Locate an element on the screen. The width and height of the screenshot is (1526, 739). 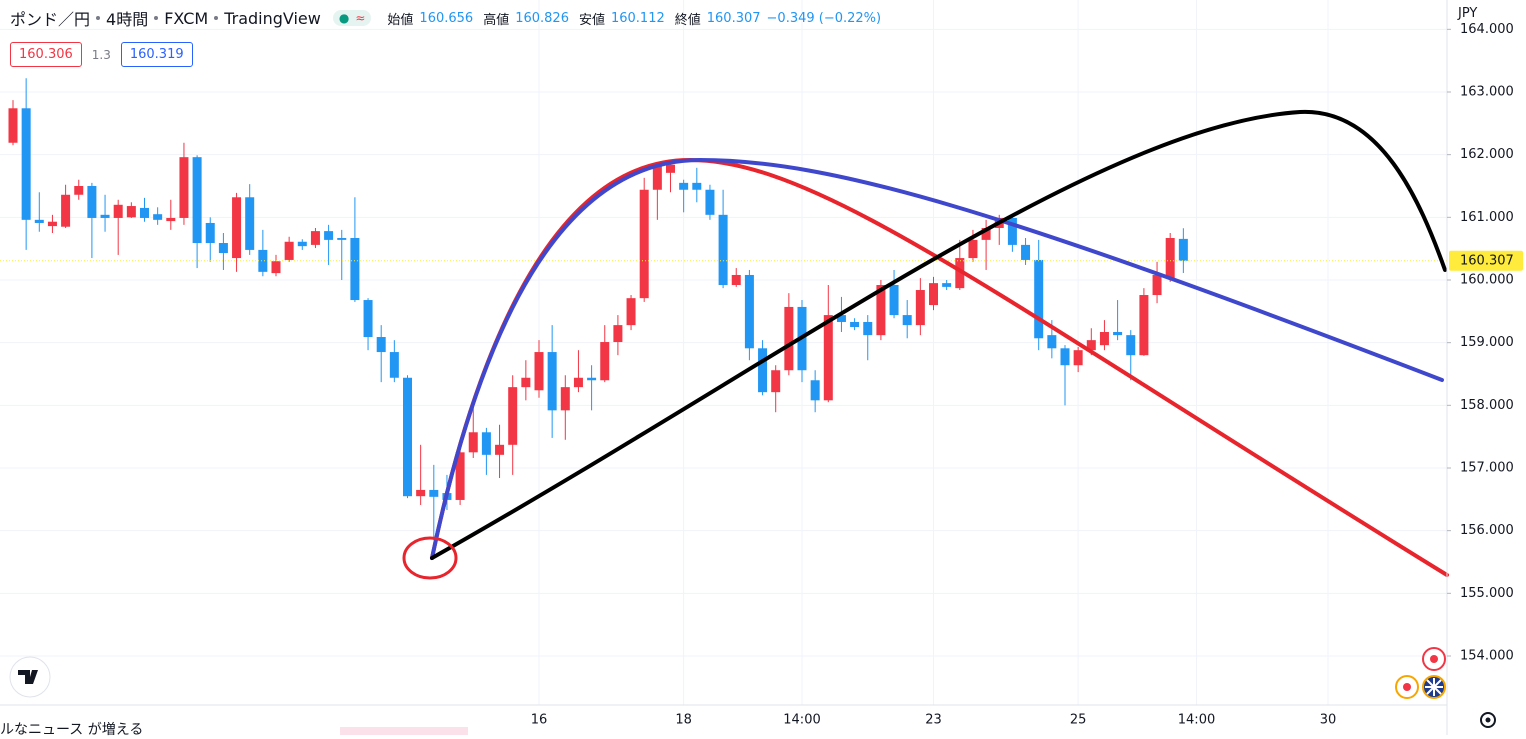
close-value: 160.307 is located at coordinates (733, 18).